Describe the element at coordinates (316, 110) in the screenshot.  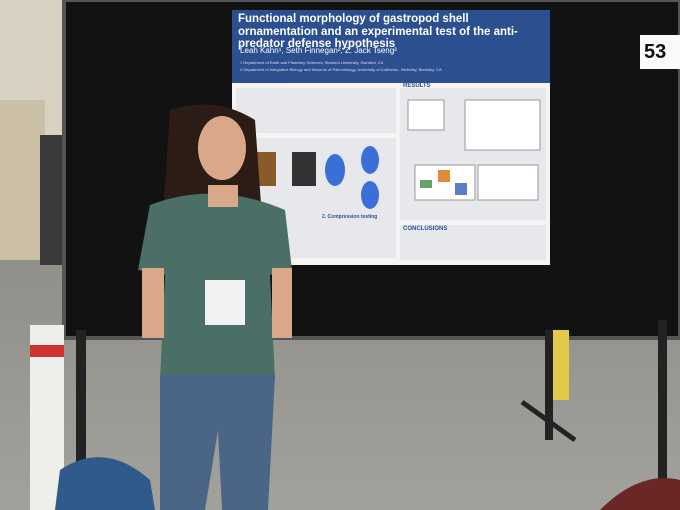
I see `intro-panel` at that location.